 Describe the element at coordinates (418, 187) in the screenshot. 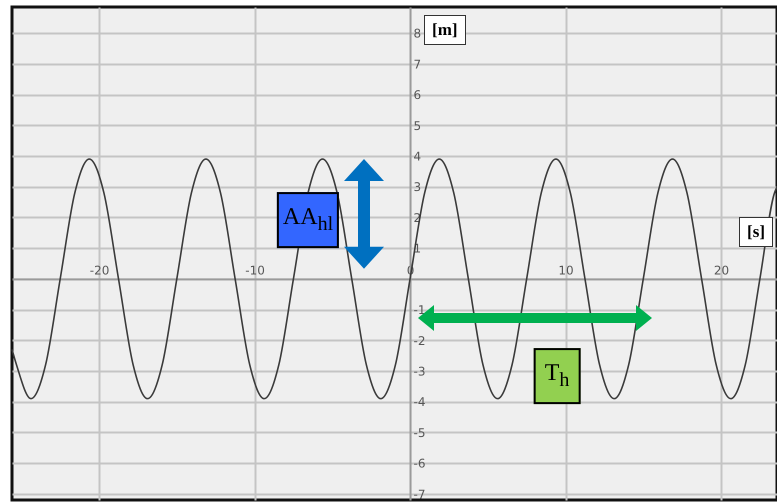

I see `y-tick-label: 3` at that location.